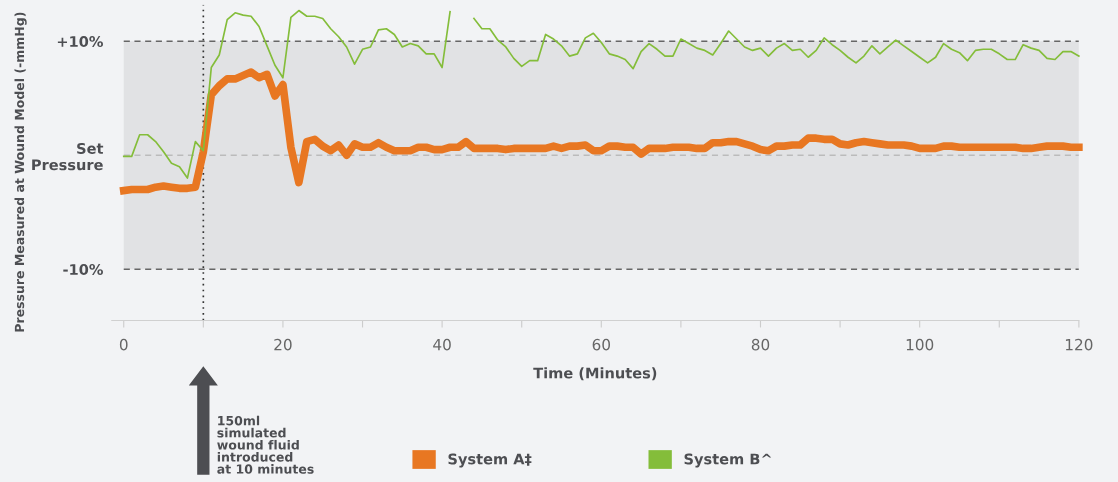 Image resolution: width=1118 pixels, height=482 pixels. What do you see at coordinates (728, 460) in the screenshot?
I see `legend-label: System B^` at bounding box center [728, 460].